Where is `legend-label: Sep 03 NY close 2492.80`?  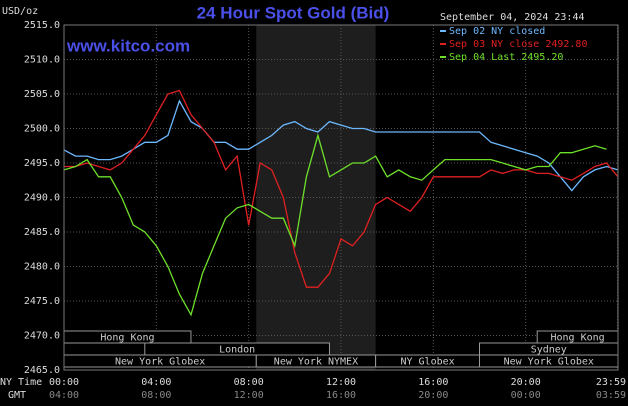 legend-label: Sep 03 NY close 2492.80 is located at coordinates (518, 44).